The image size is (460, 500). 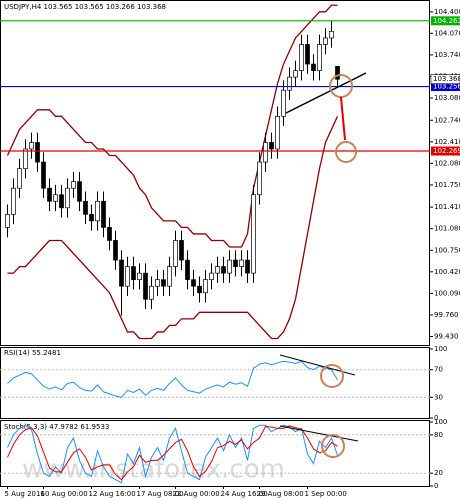 What do you see at coordinates (447, 272) in the screenshot?
I see `y-tick-label: 100.420` at bounding box center [447, 272].